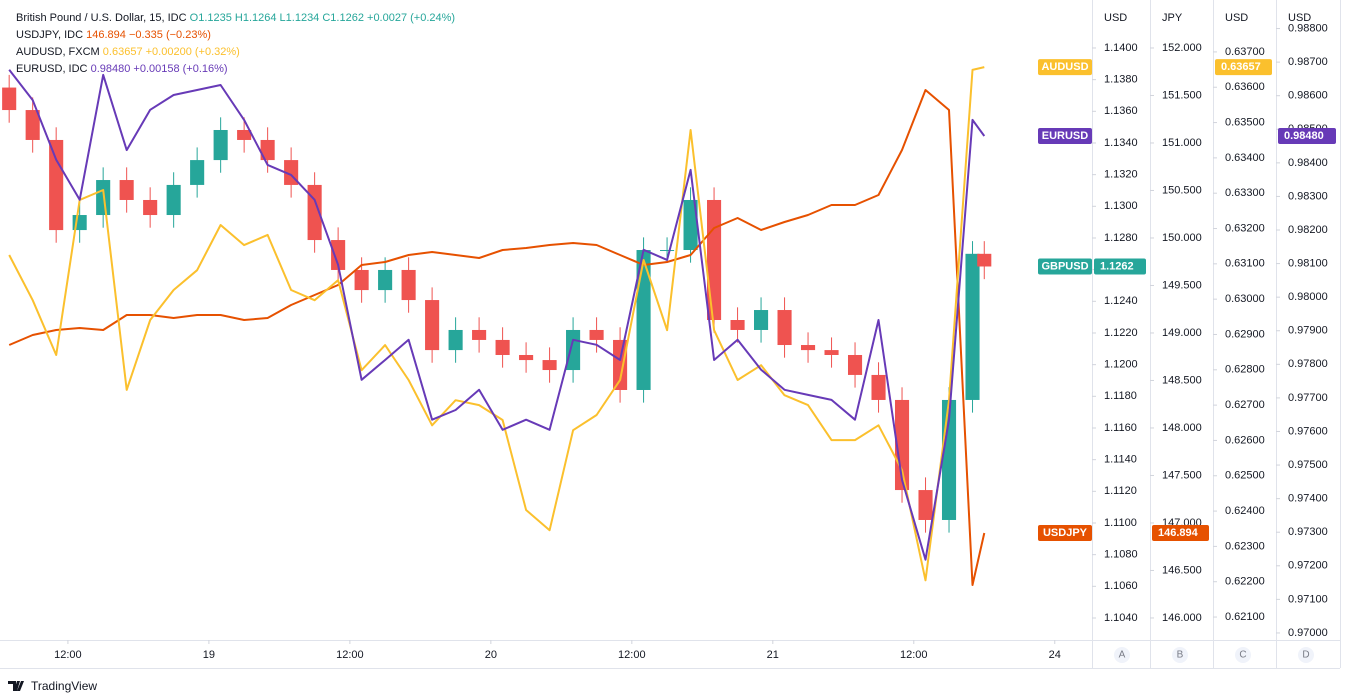 The width and height of the screenshot is (1348, 699). Describe the element at coordinates (1308, 96) in the screenshot. I see `y-tick-label: 0.98600` at that location.